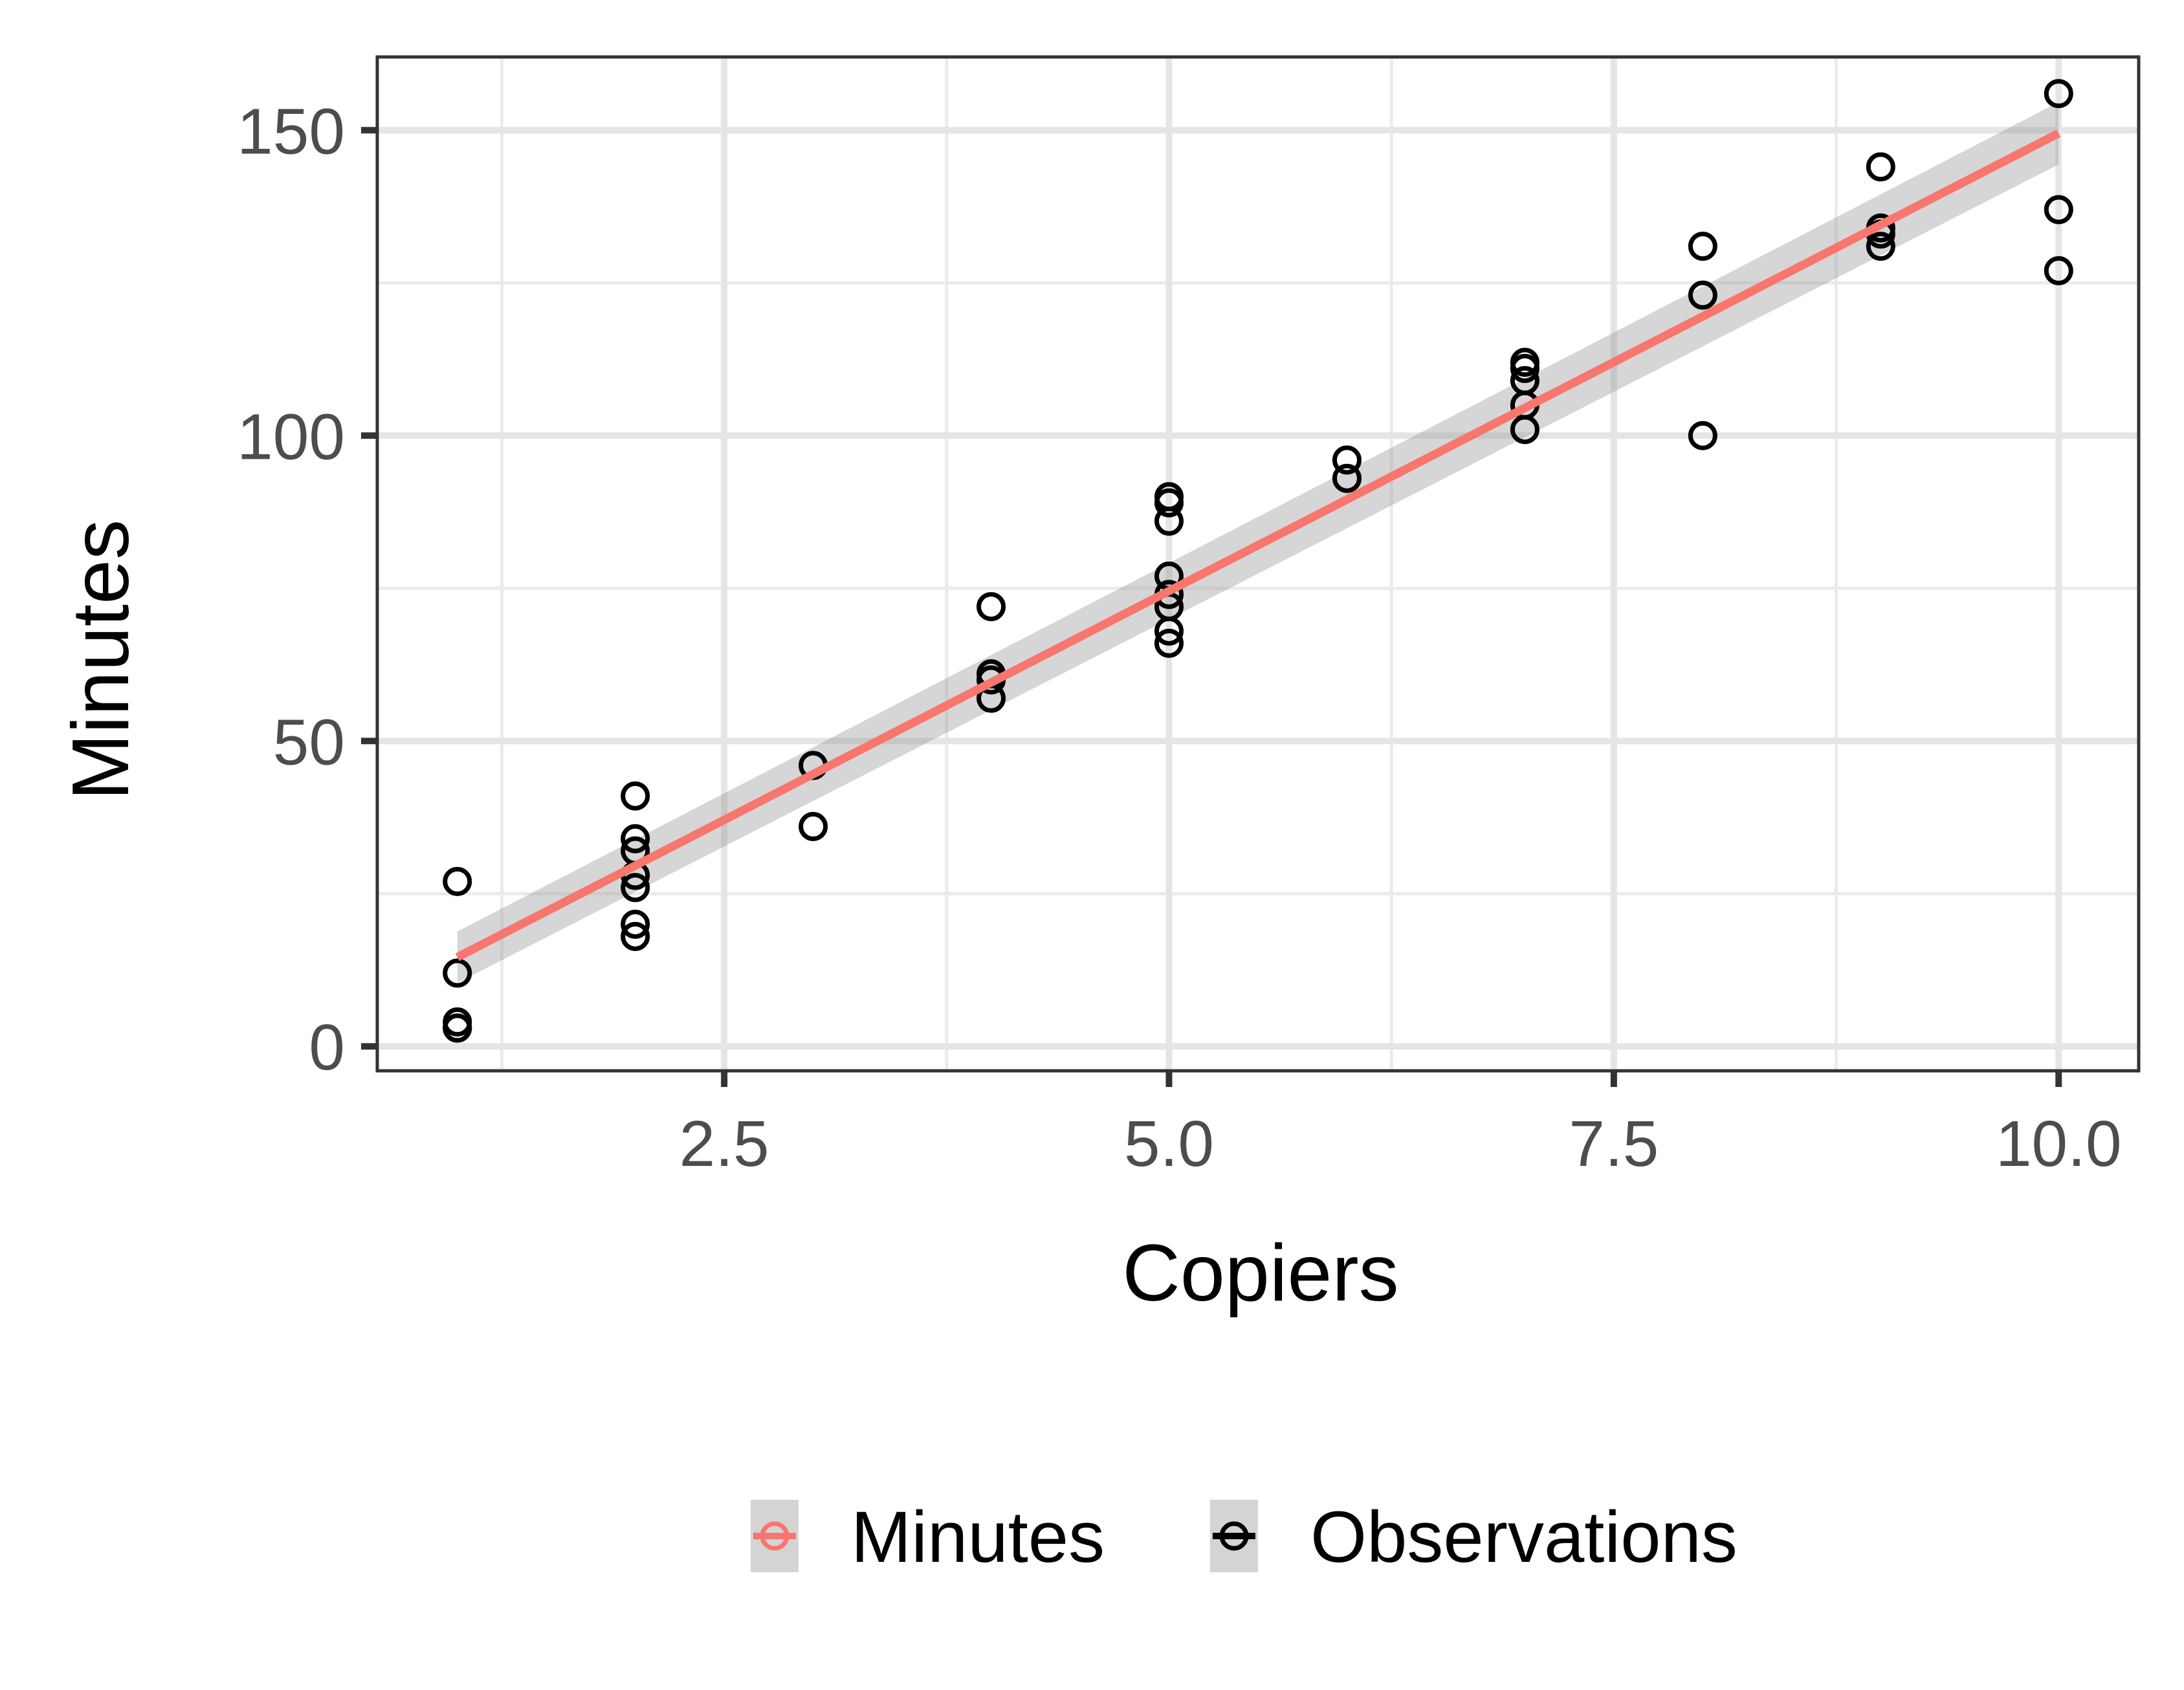 The height and width of the screenshot is (1690, 2184). What do you see at coordinates (291, 437) in the screenshot?
I see `y-tick-label: 100` at bounding box center [291, 437].